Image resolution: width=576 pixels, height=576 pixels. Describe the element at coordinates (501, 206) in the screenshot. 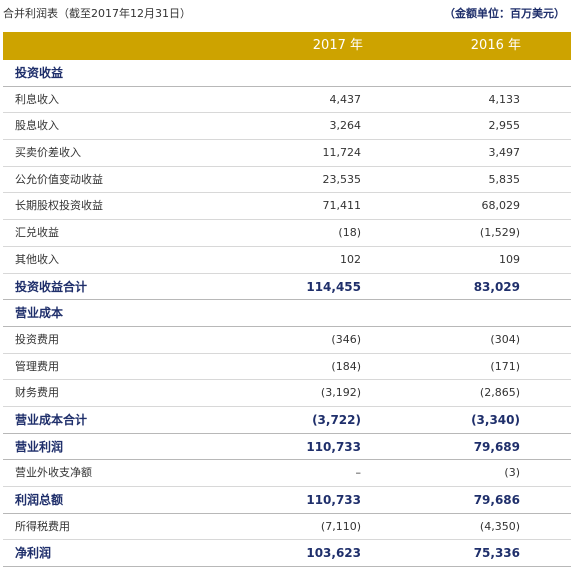

I see `value-2016: 68,029` at that location.